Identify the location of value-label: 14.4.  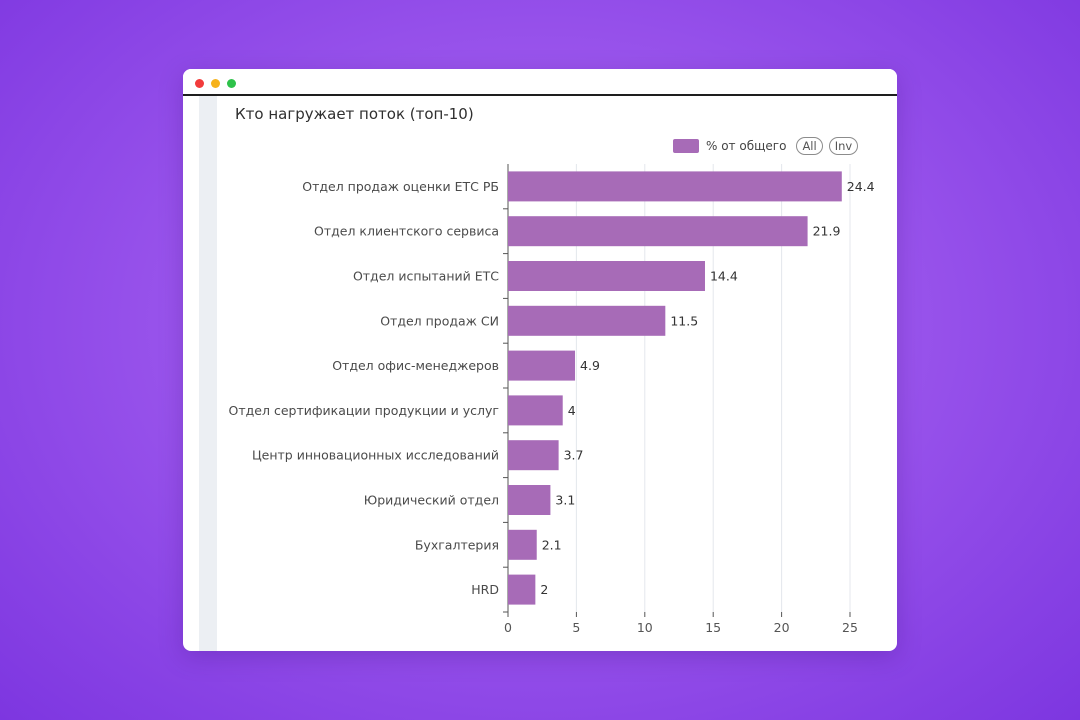
(724, 276).